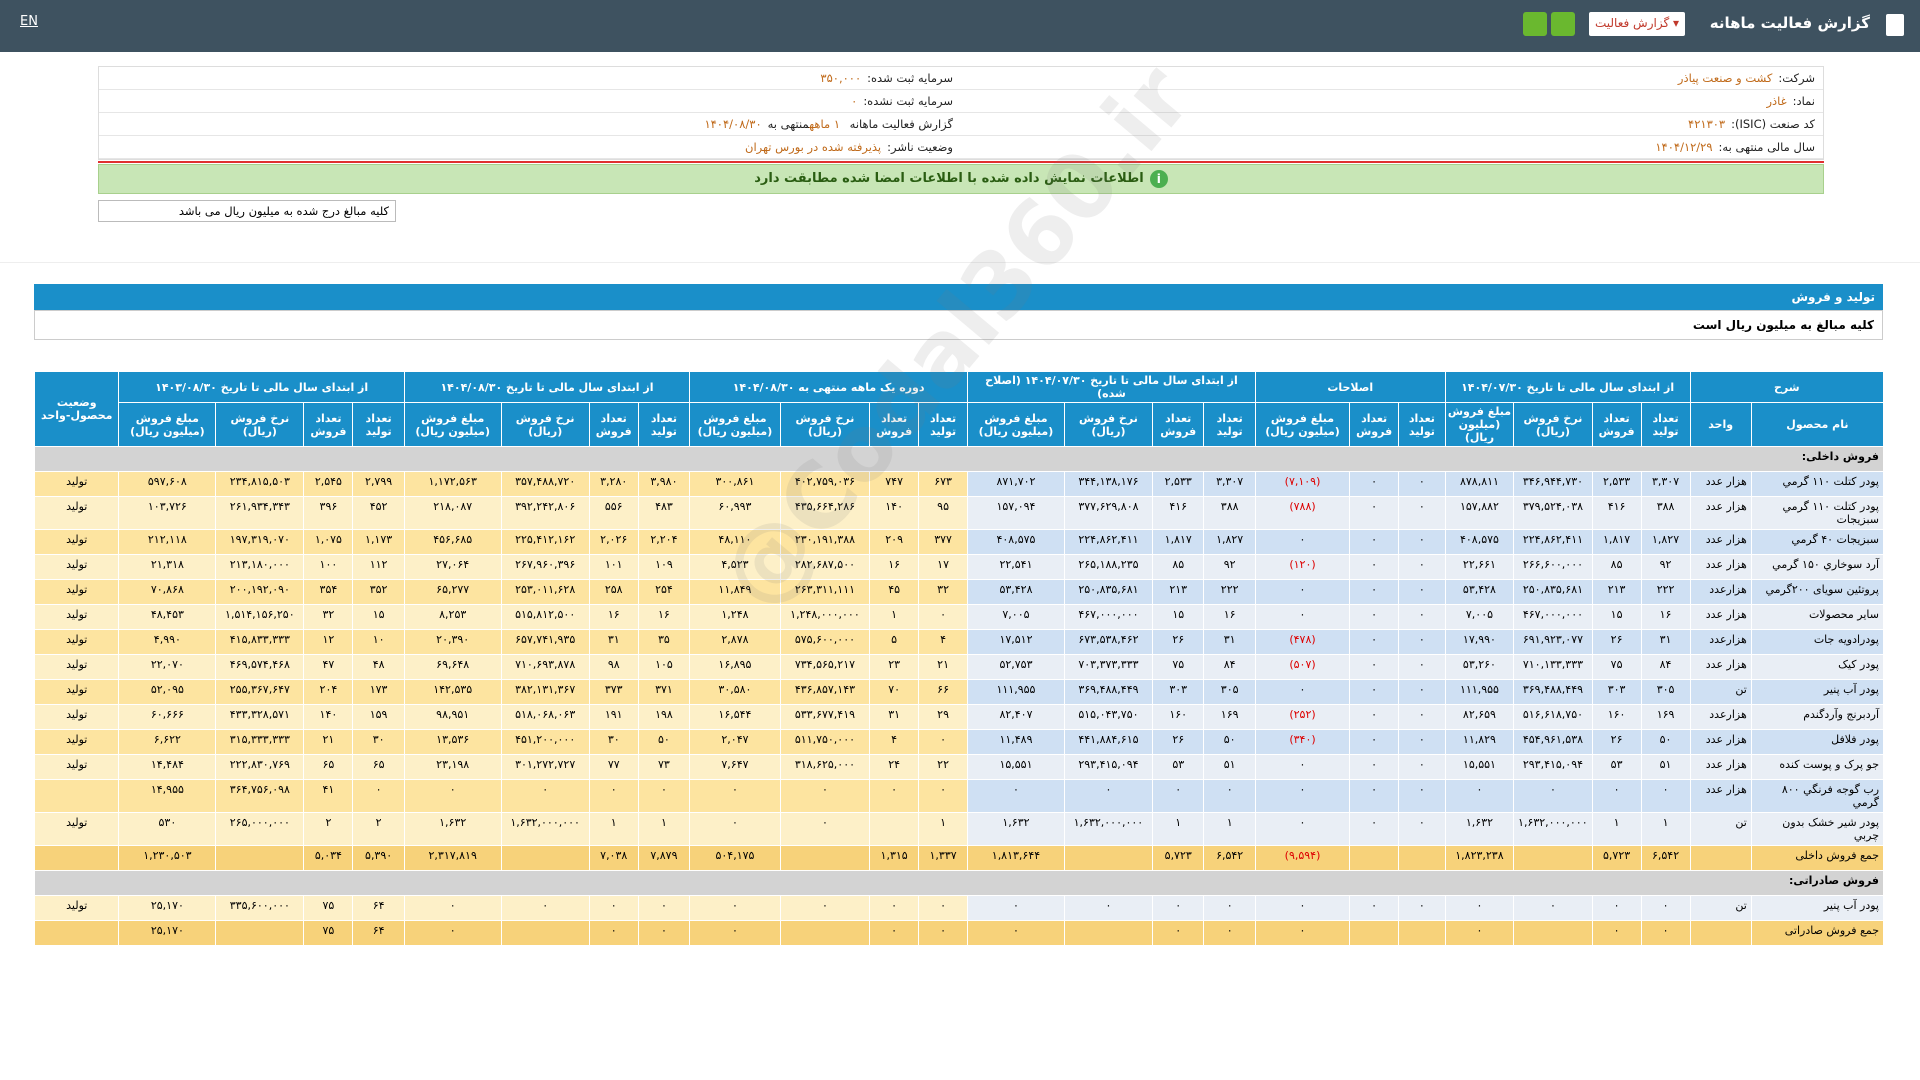 The height and width of the screenshot is (1080, 1920). What do you see at coordinates (1563, 24) in the screenshot?
I see `next-button` at bounding box center [1563, 24].